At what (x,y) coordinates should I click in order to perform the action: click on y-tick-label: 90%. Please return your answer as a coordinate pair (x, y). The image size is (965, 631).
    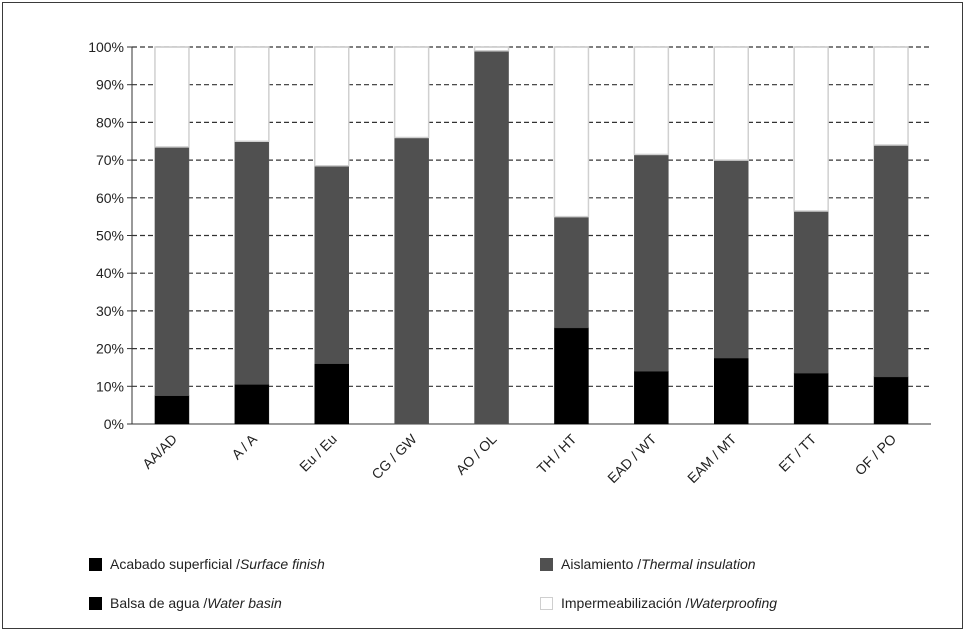
    Looking at the image, I should click on (110, 85).